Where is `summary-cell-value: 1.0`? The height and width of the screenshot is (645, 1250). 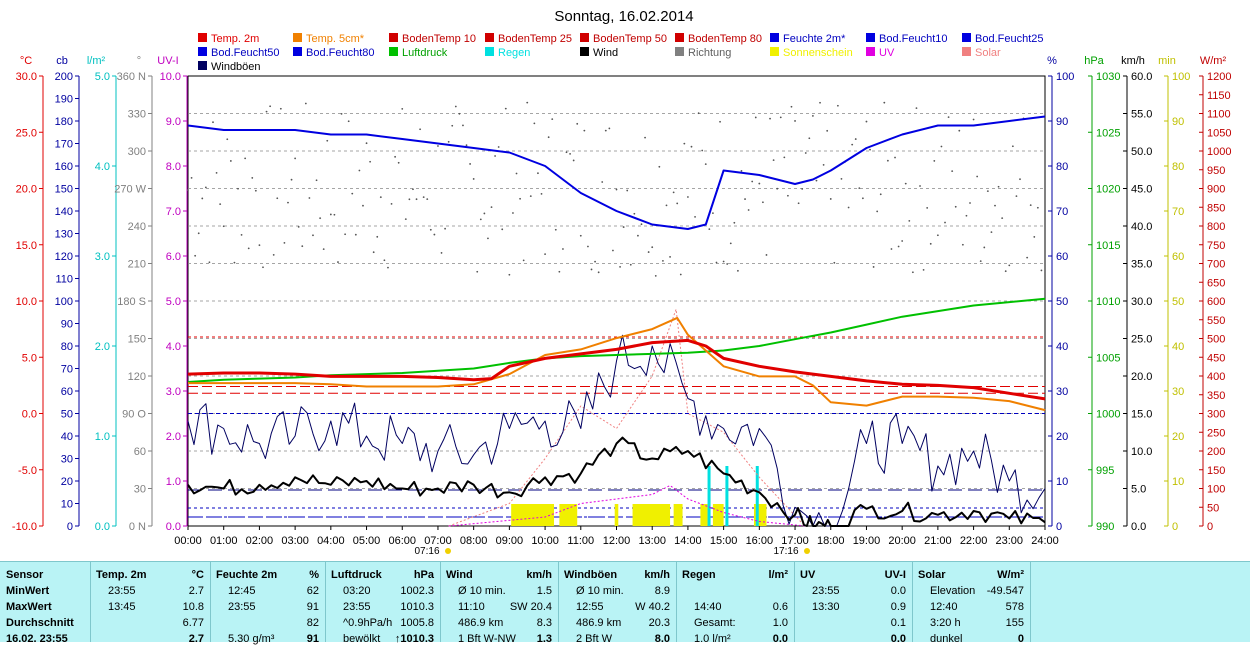 summary-cell-value: 1.0 is located at coordinates (780, 623).